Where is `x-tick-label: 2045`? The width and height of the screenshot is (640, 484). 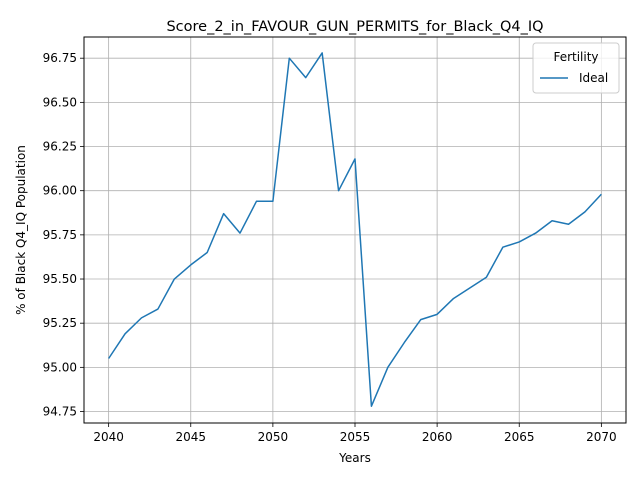 x-tick-label: 2045 is located at coordinates (190, 437).